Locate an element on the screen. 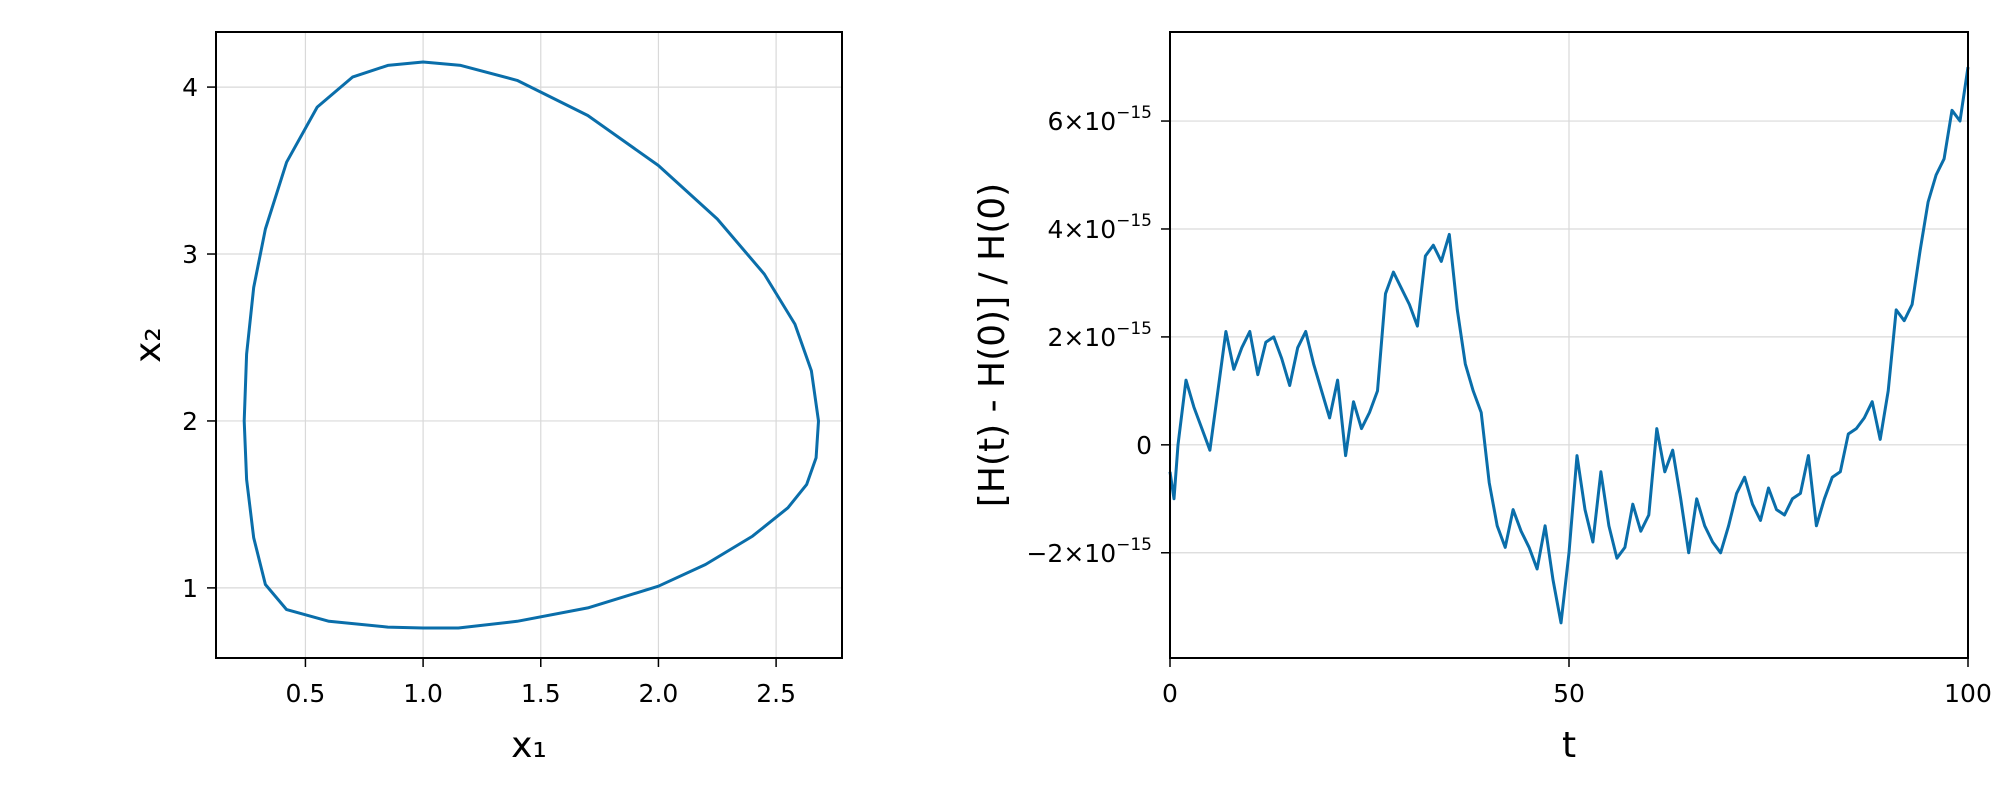  c1-x-tick-label: 2.0 is located at coordinates (659, 693).